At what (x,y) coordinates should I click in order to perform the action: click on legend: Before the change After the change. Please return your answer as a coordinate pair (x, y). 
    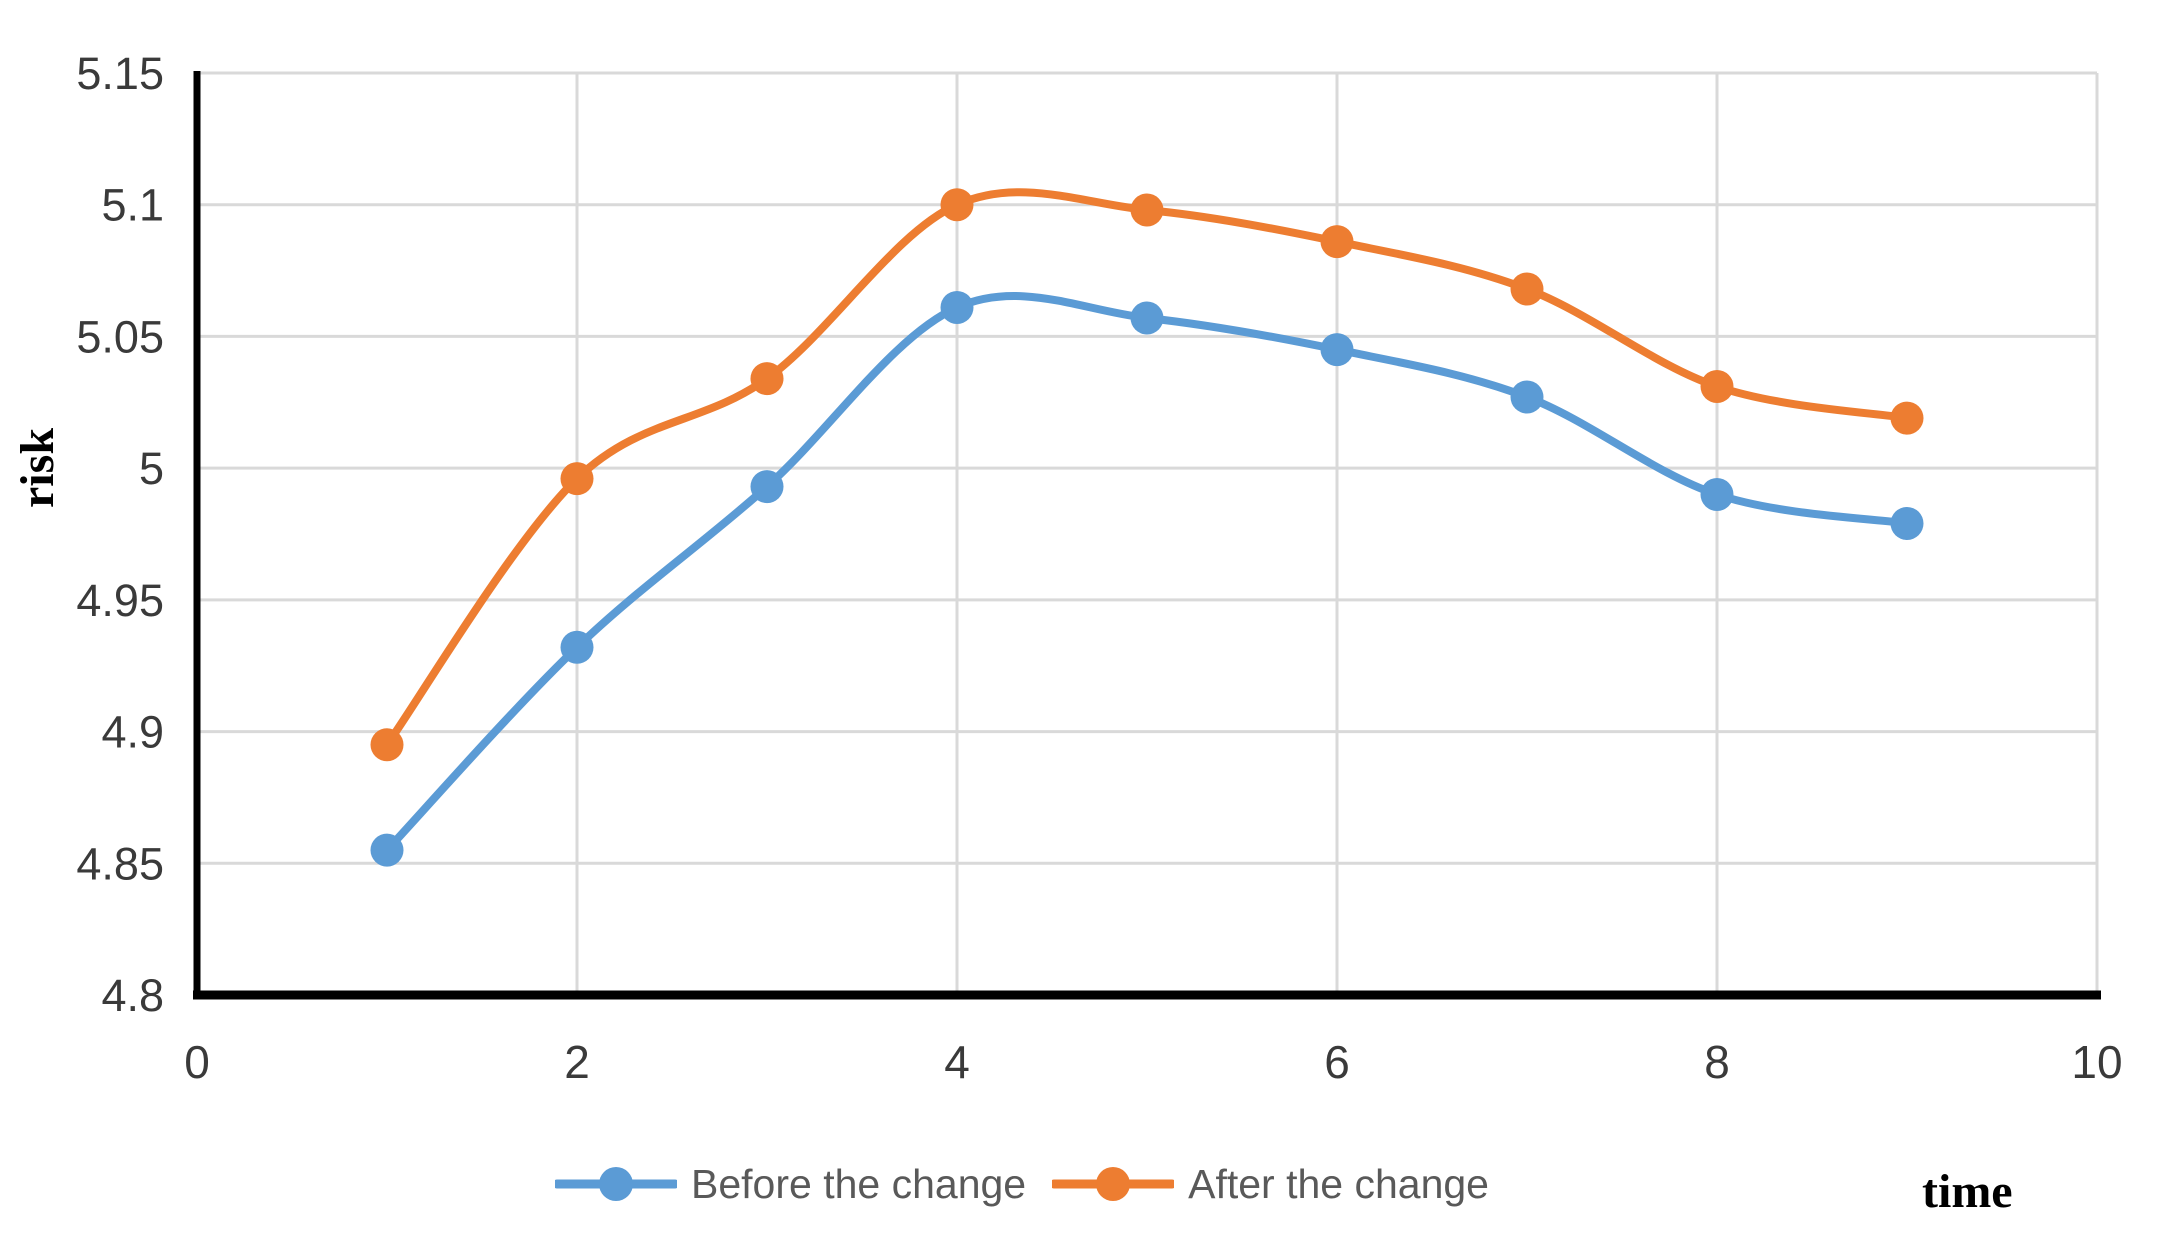
    Looking at the image, I should click on (1022, 1184).